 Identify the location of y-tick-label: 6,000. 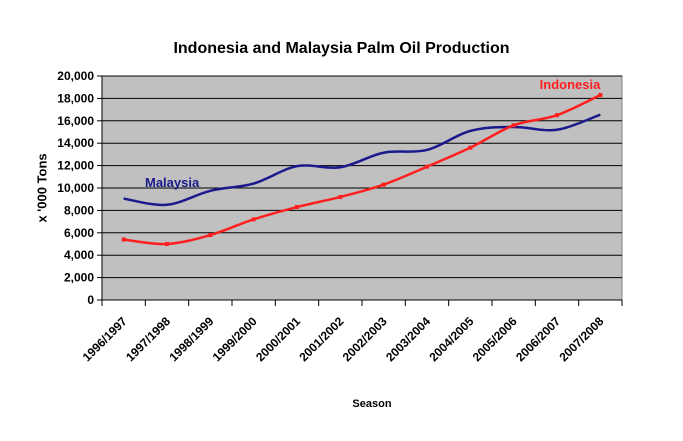
(79, 233).